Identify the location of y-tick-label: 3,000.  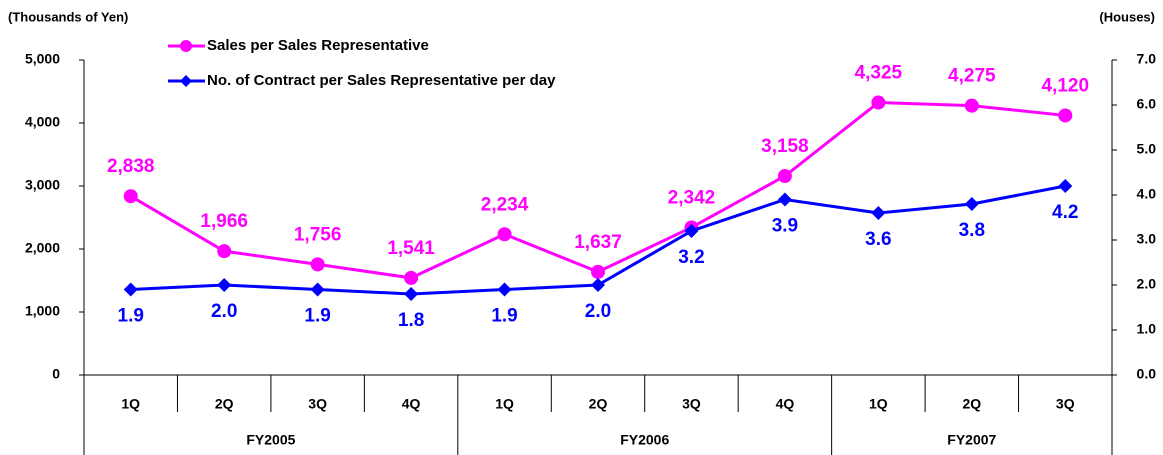
(42, 185).